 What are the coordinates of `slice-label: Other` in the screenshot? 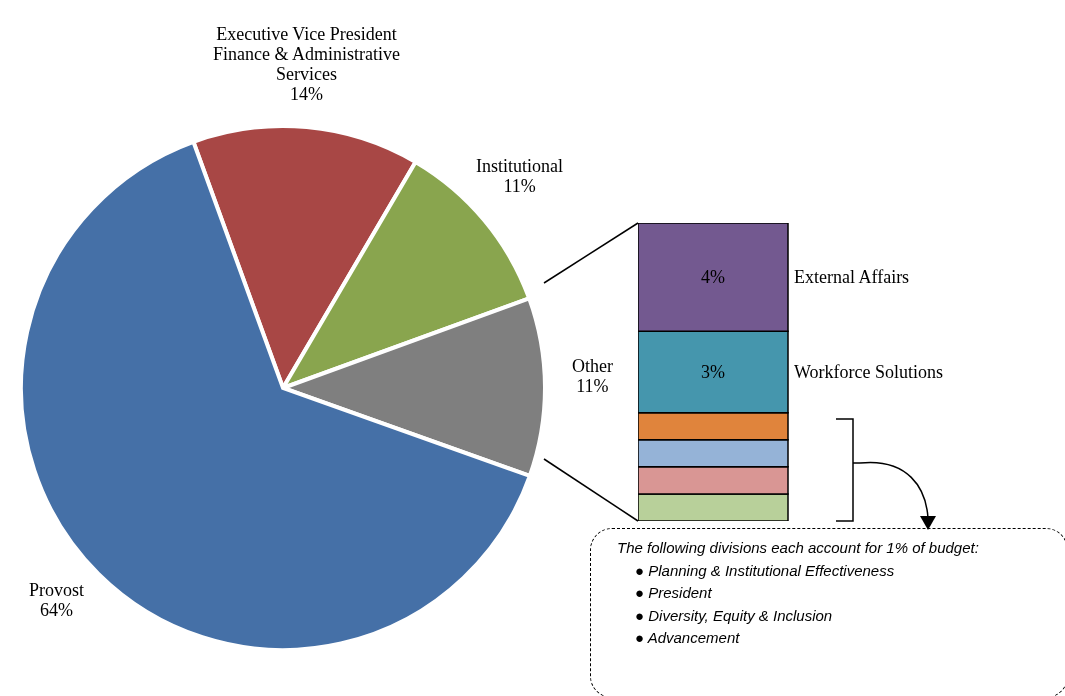 It's located at (592, 365).